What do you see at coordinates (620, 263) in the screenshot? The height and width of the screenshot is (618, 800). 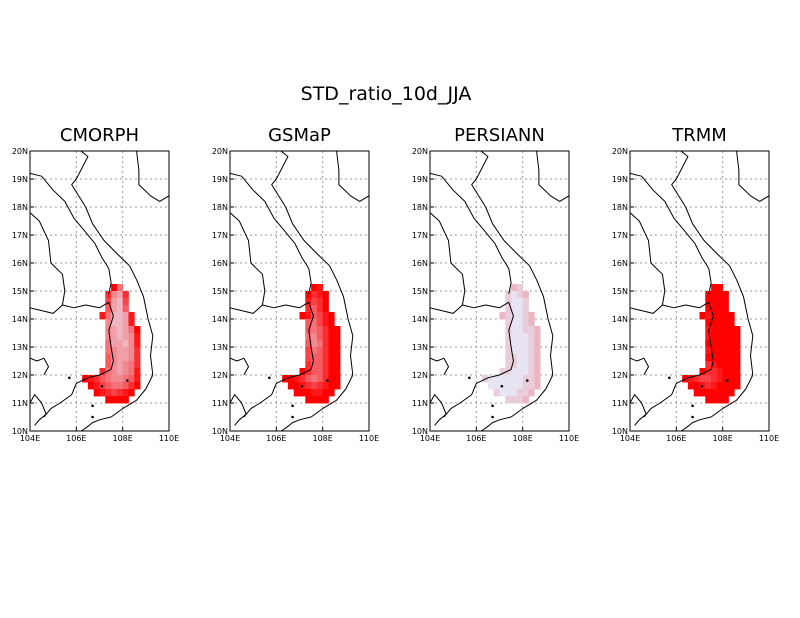 I see `y-tick-label: 16N` at bounding box center [620, 263].